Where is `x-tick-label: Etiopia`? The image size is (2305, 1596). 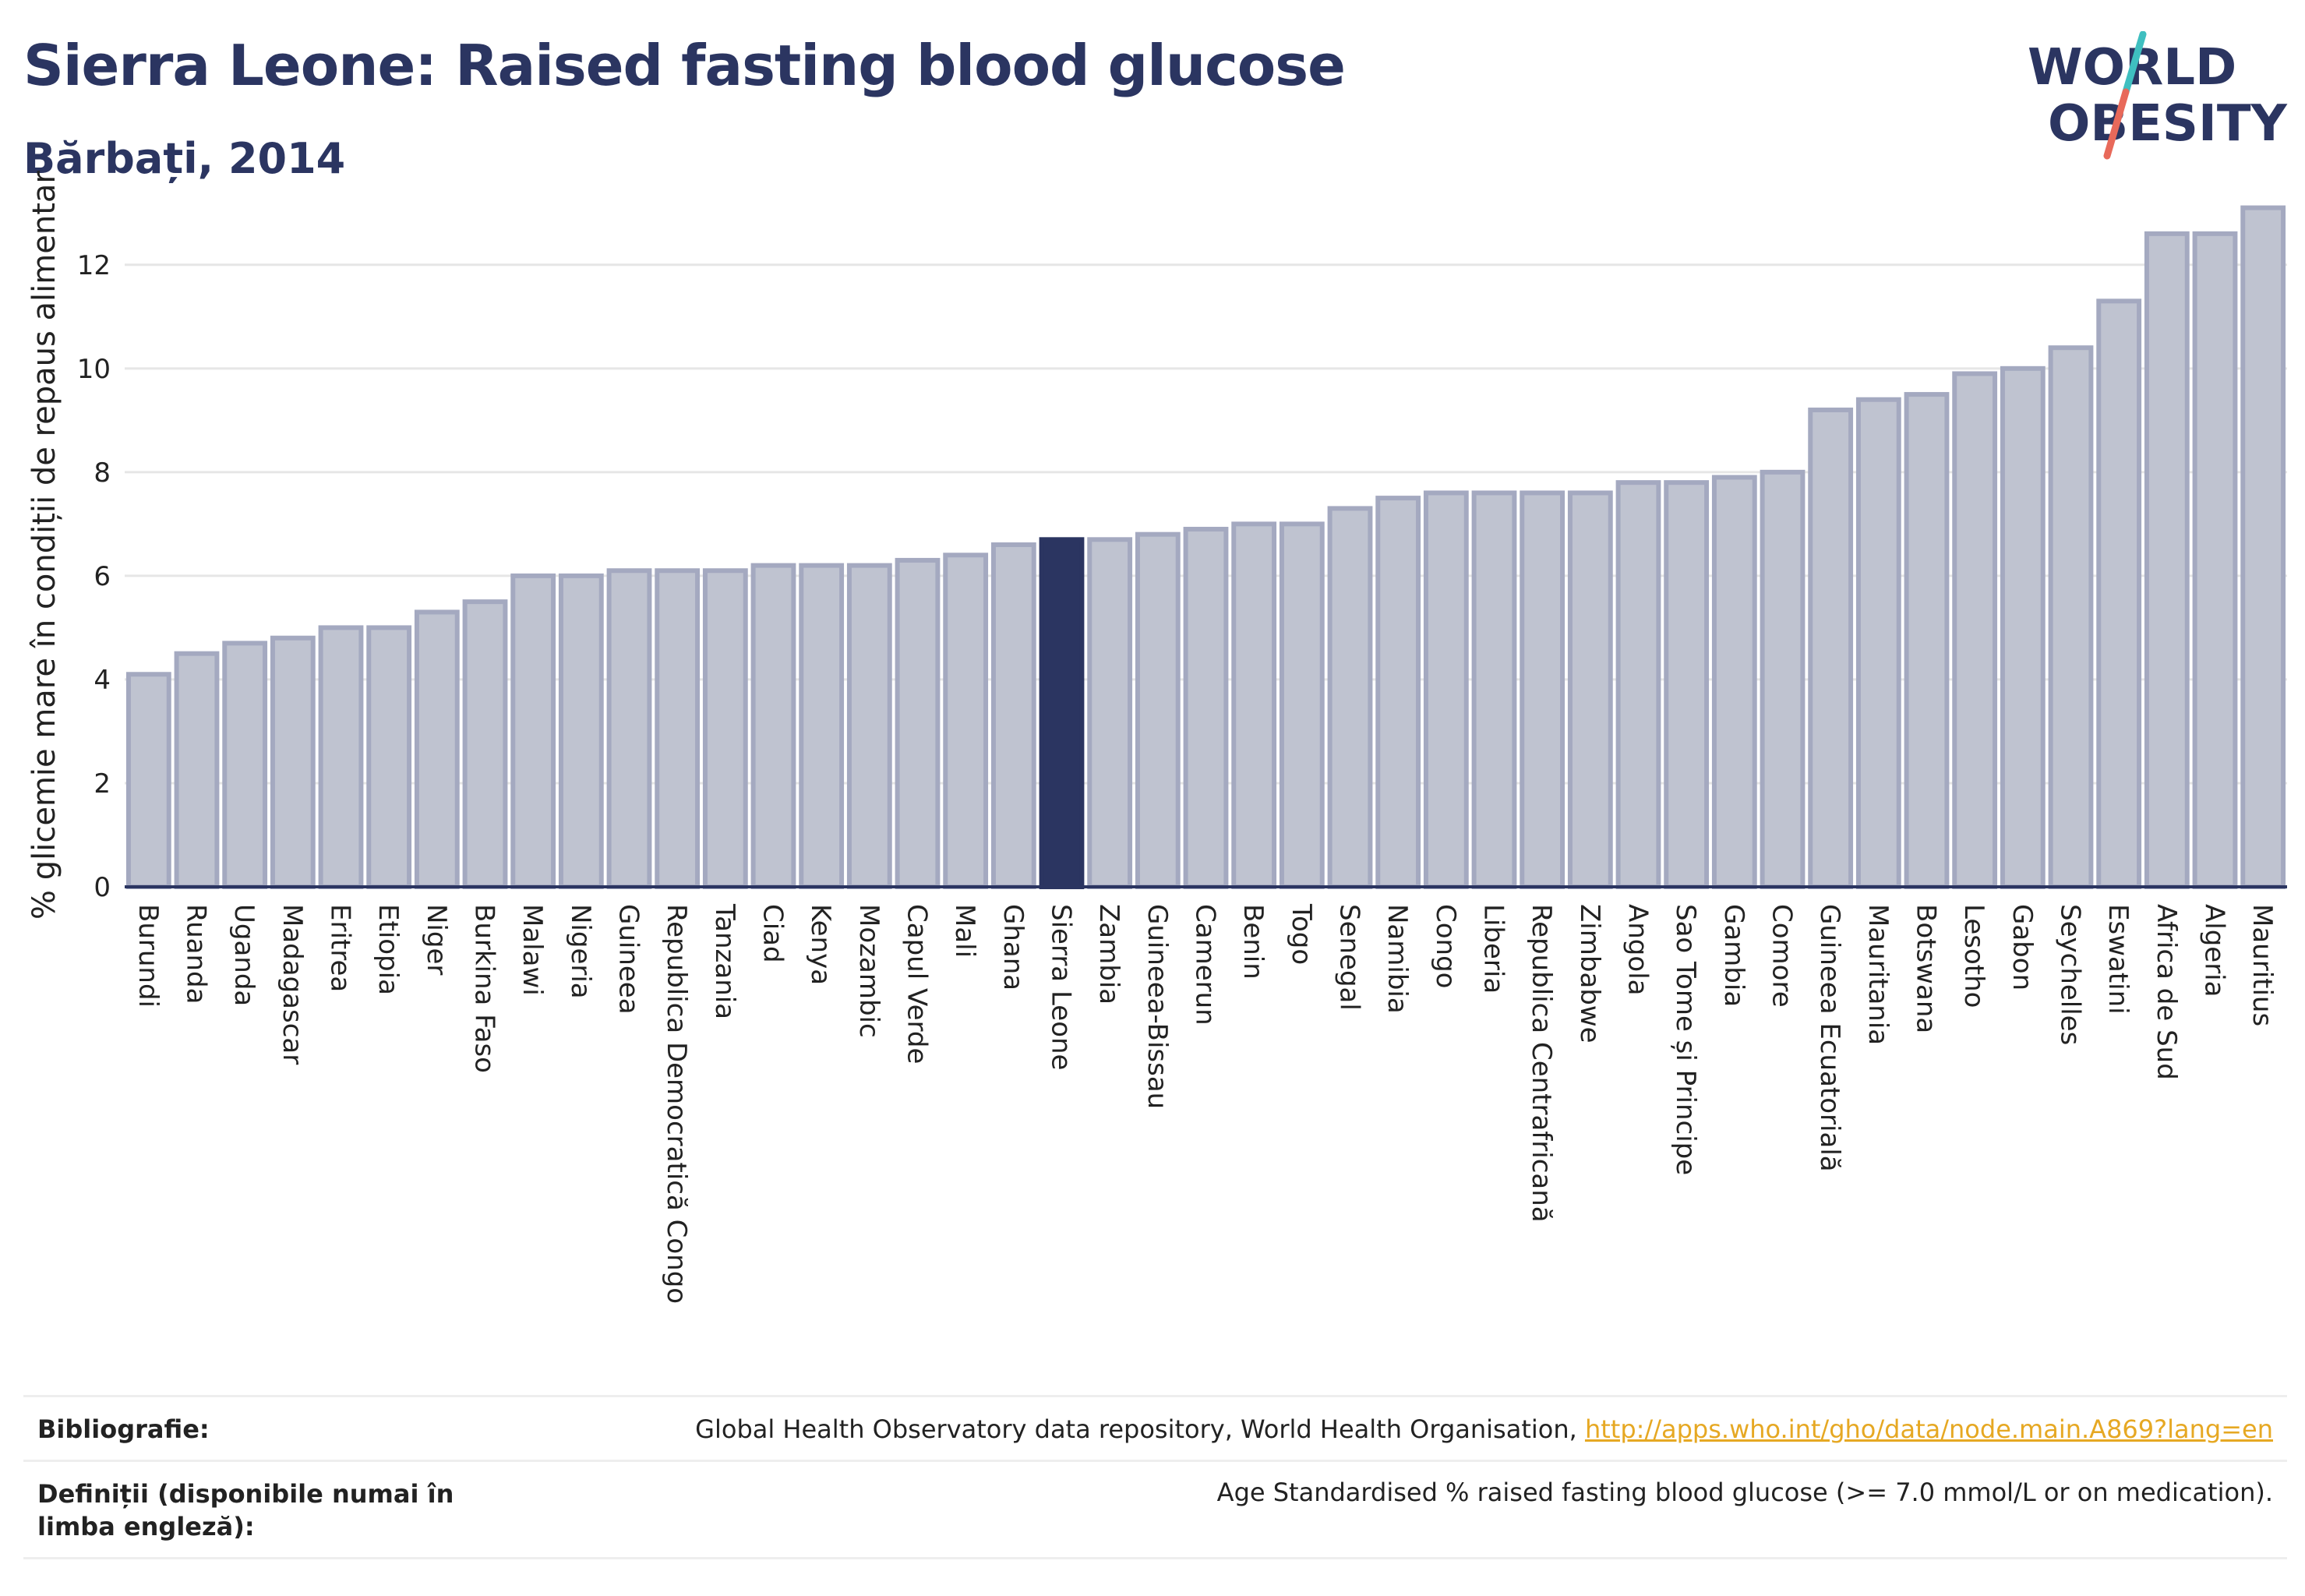 x-tick-label: Etiopia is located at coordinates (388, 949).